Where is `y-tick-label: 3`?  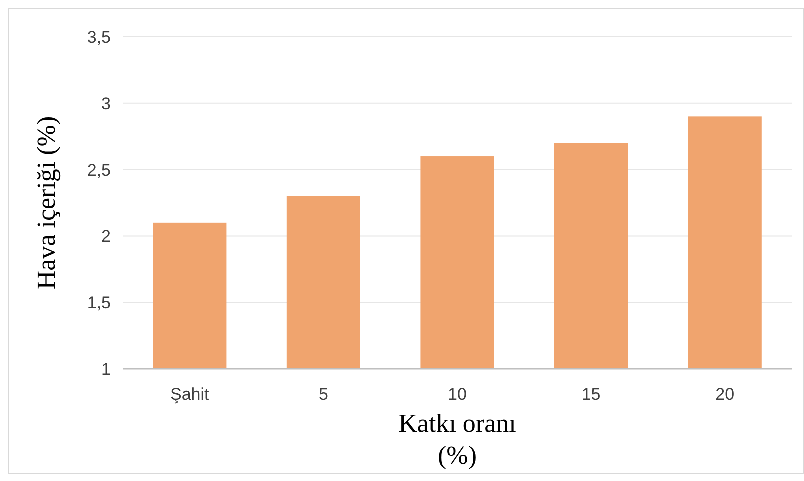
y-tick-label: 3 is located at coordinates (106, 104).